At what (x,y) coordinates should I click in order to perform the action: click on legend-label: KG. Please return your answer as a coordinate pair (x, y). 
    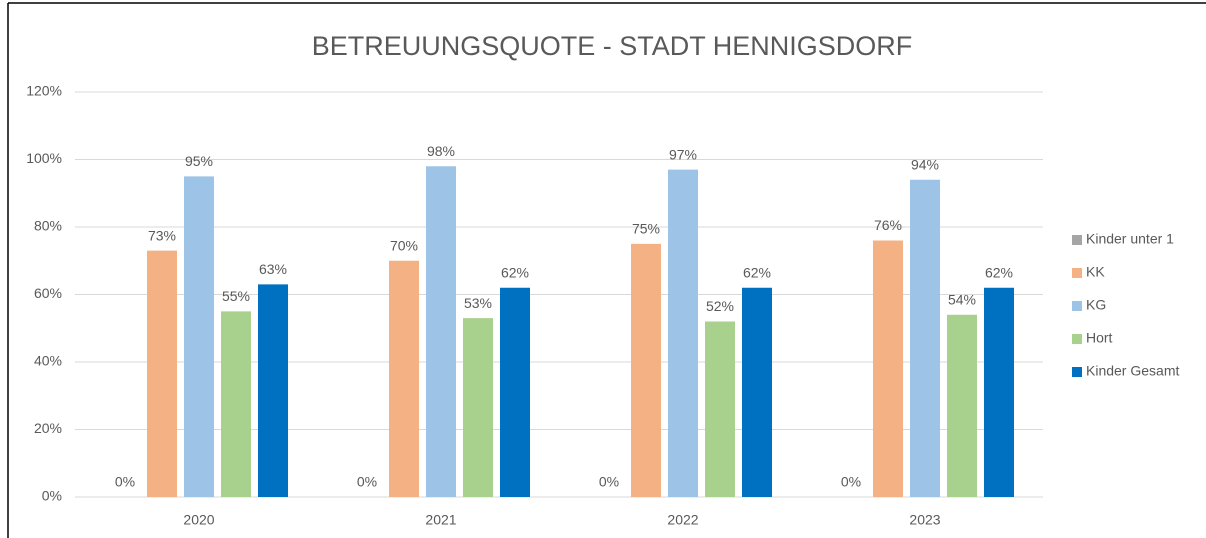
    Looking at the image, I should click on (1096, 305).